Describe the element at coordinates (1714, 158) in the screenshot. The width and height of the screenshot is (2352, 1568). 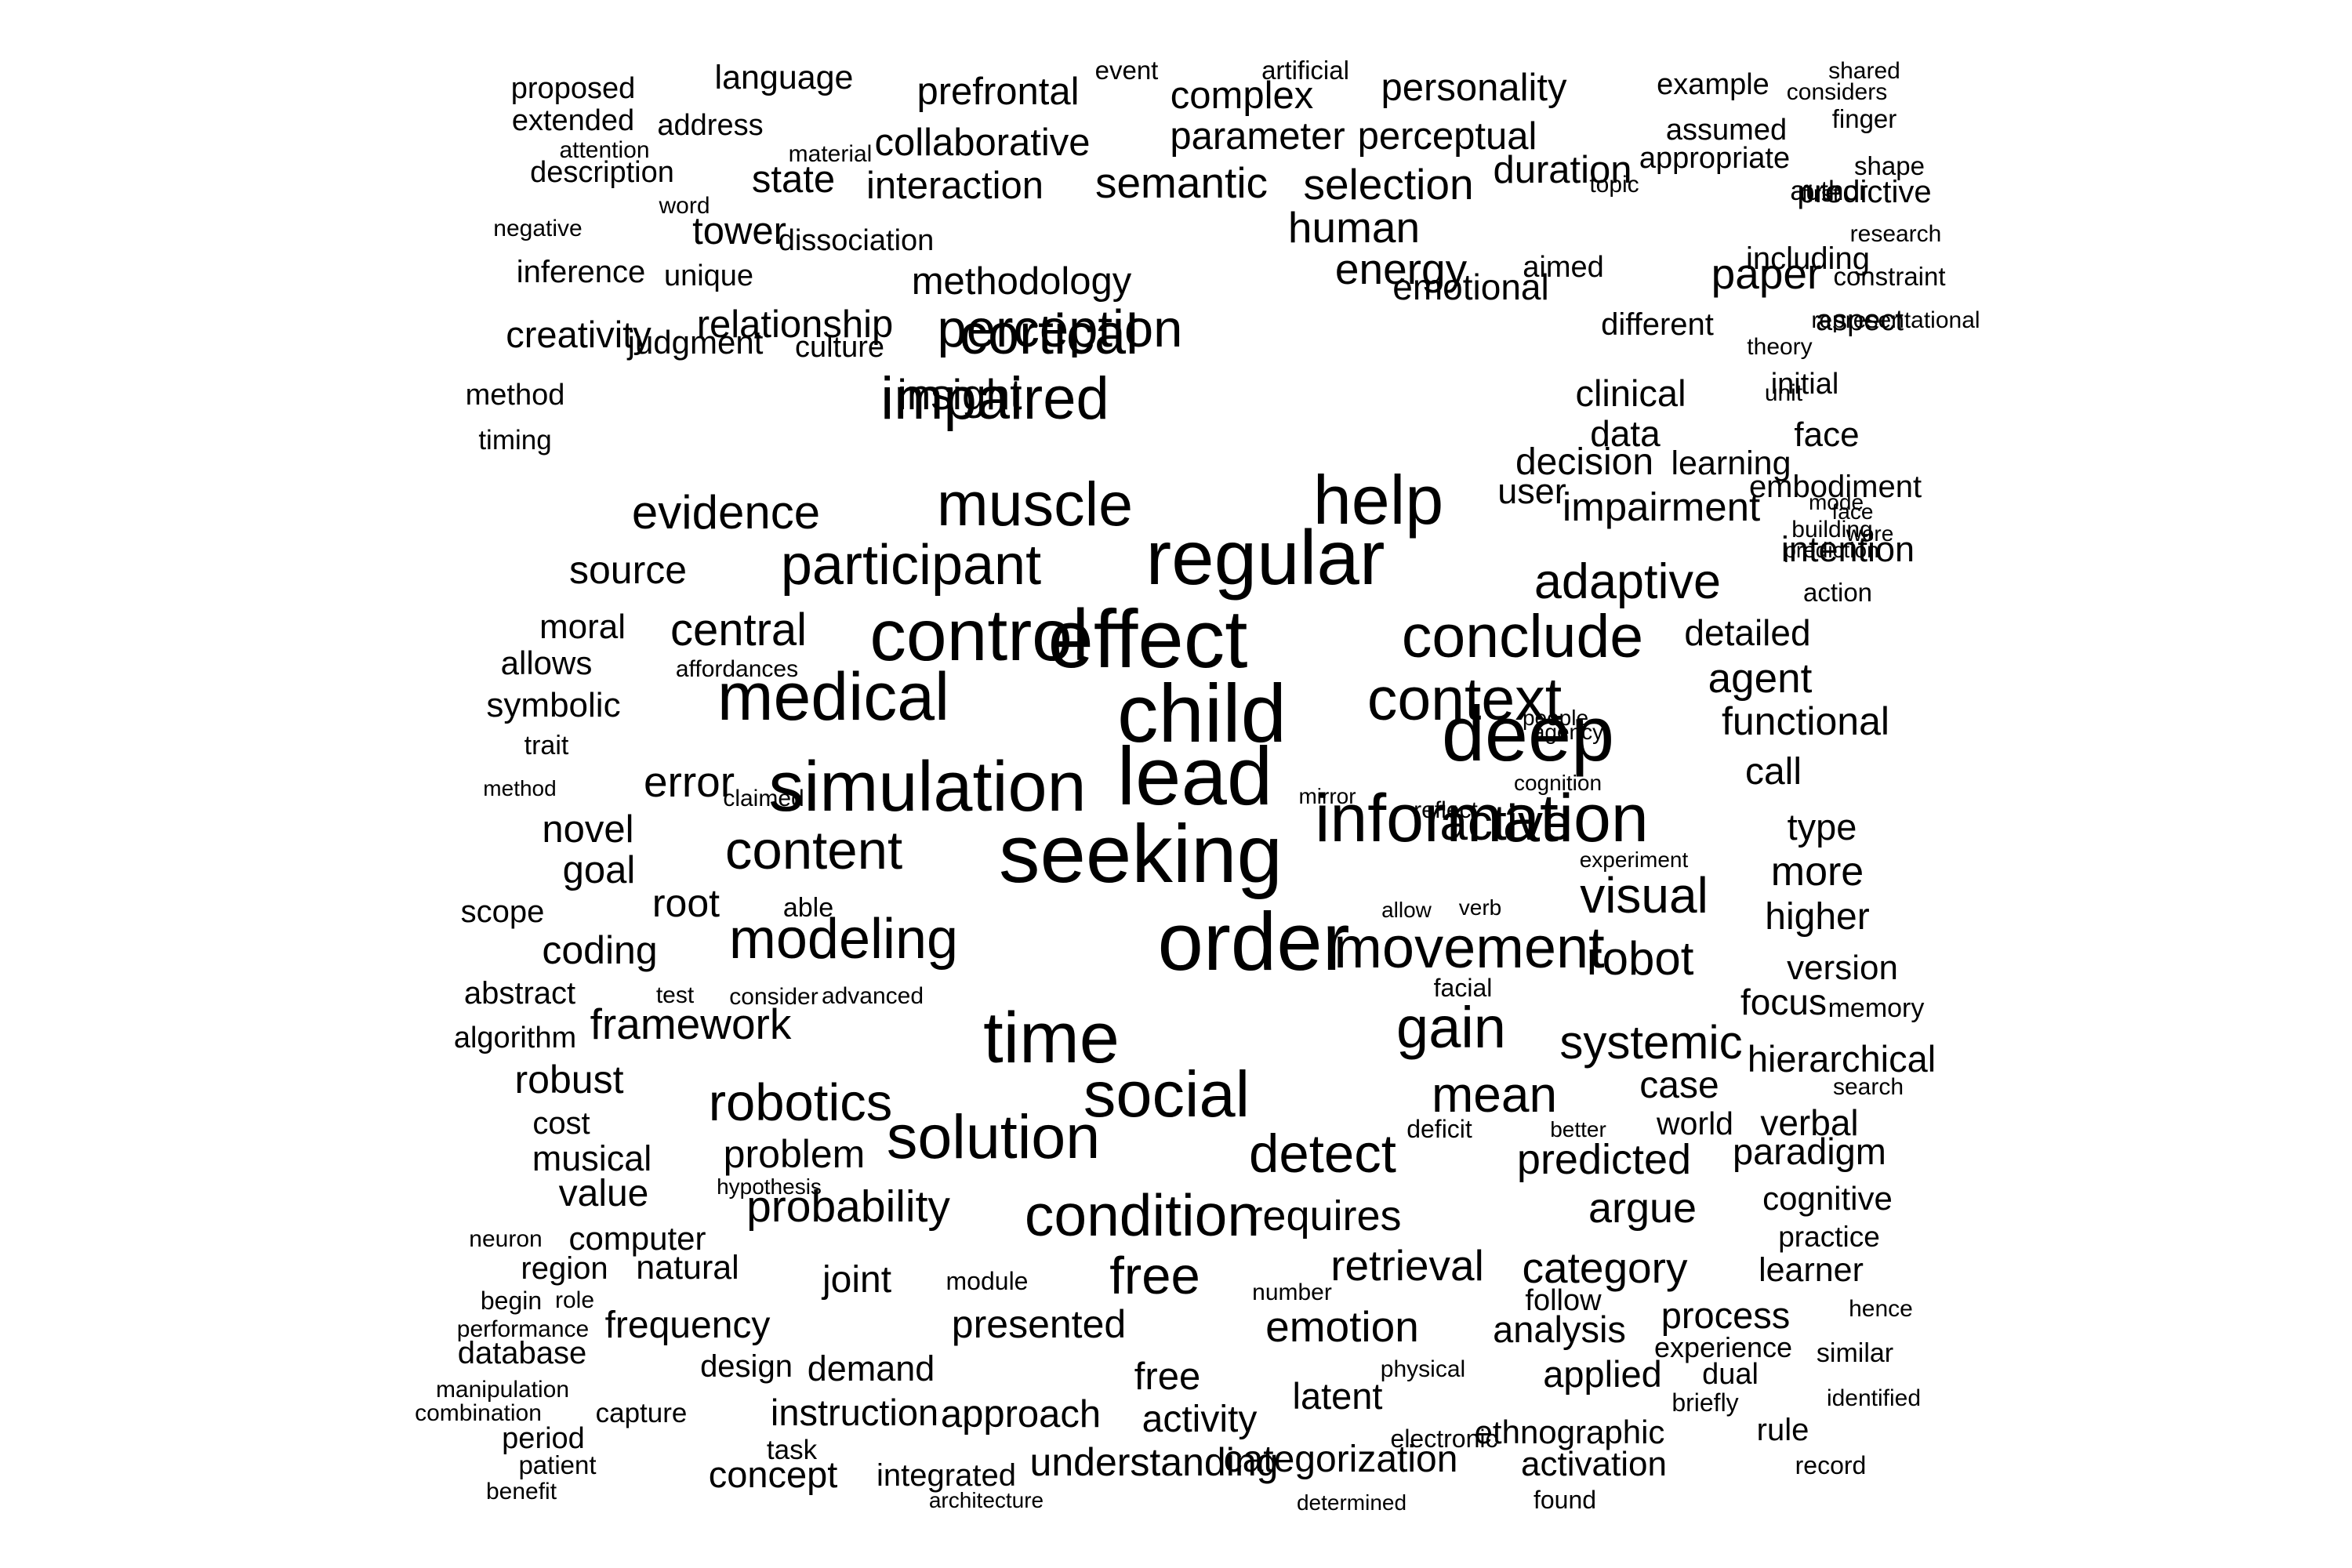
I see `cloud-word-appropriate: appropriate` at that location.